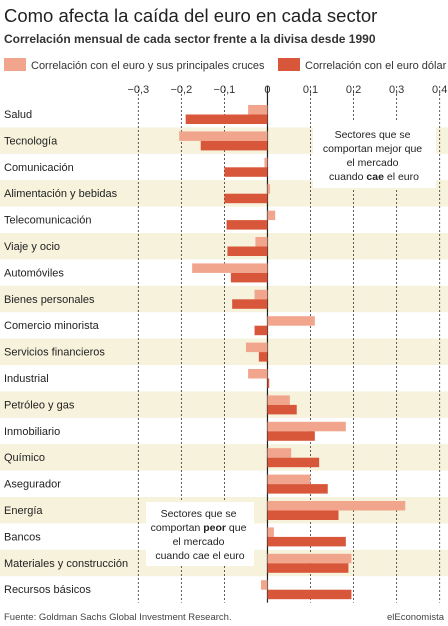  What do you see at coordinates (214, 528) in the screenshot?
I see `annotation-worse-bold: peor` at bounding box center [214, 528].